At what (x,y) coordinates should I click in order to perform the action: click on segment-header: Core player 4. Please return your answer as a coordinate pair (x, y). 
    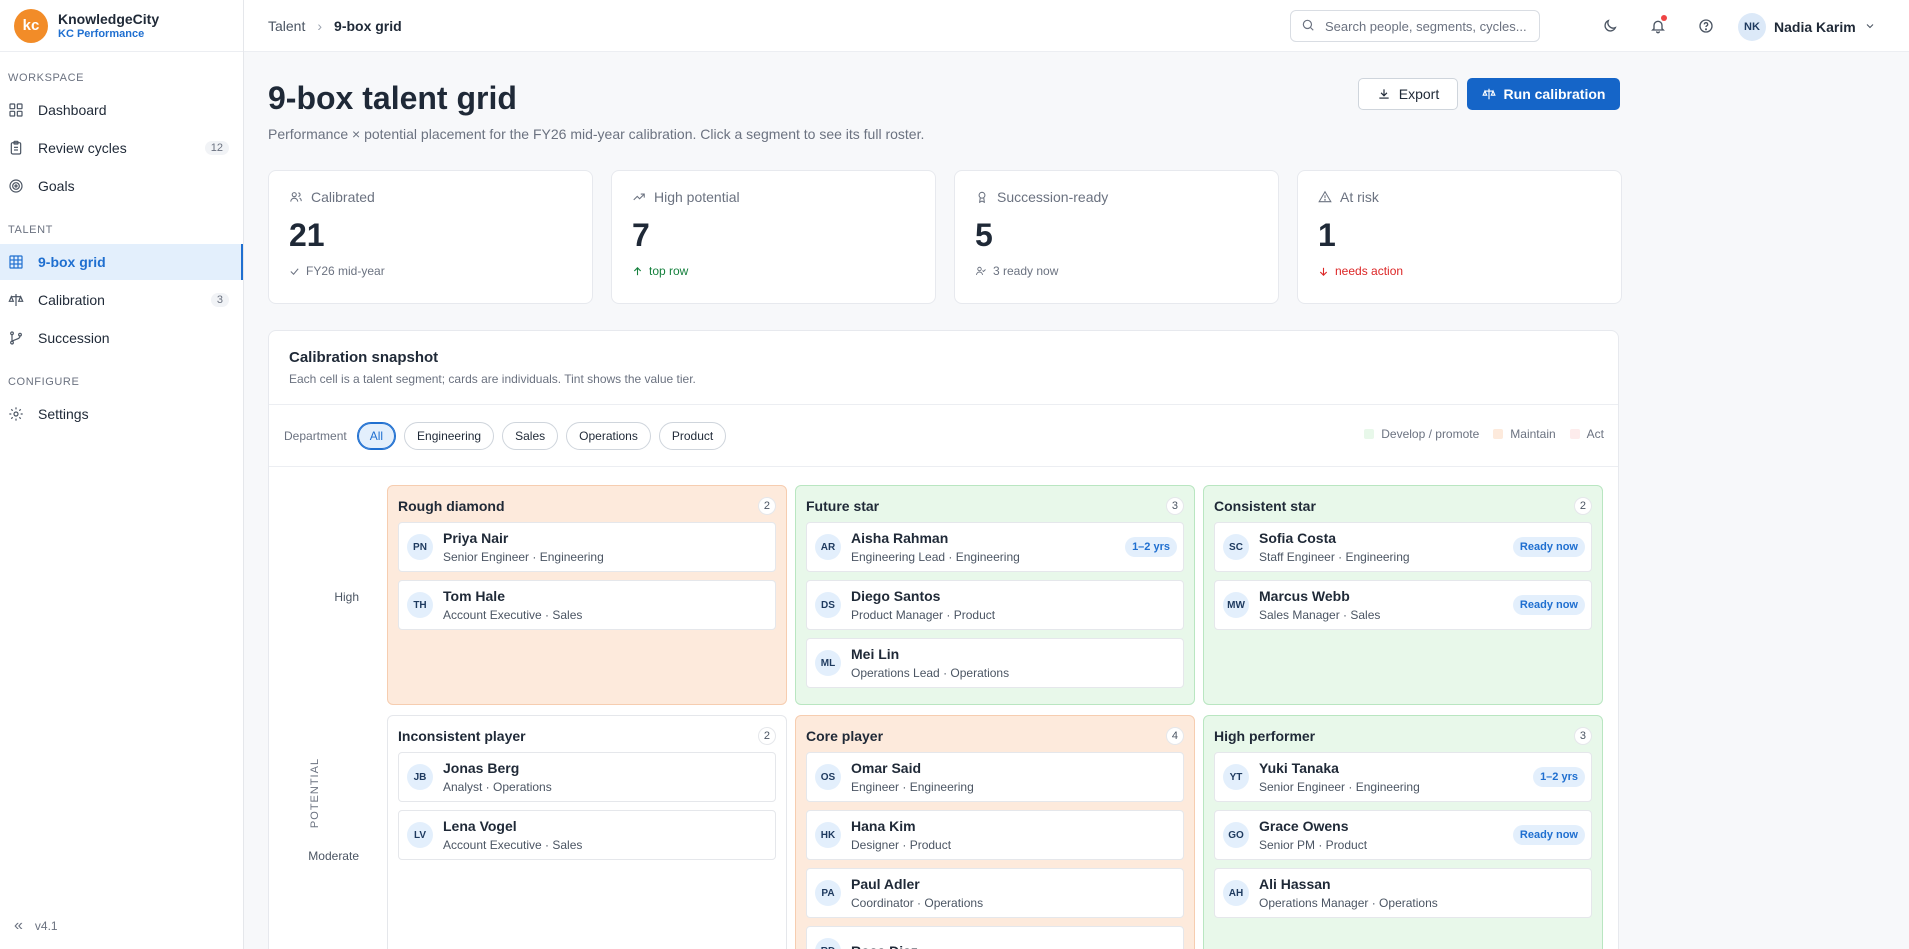
    Looking at the image, I should click on (995, 736).